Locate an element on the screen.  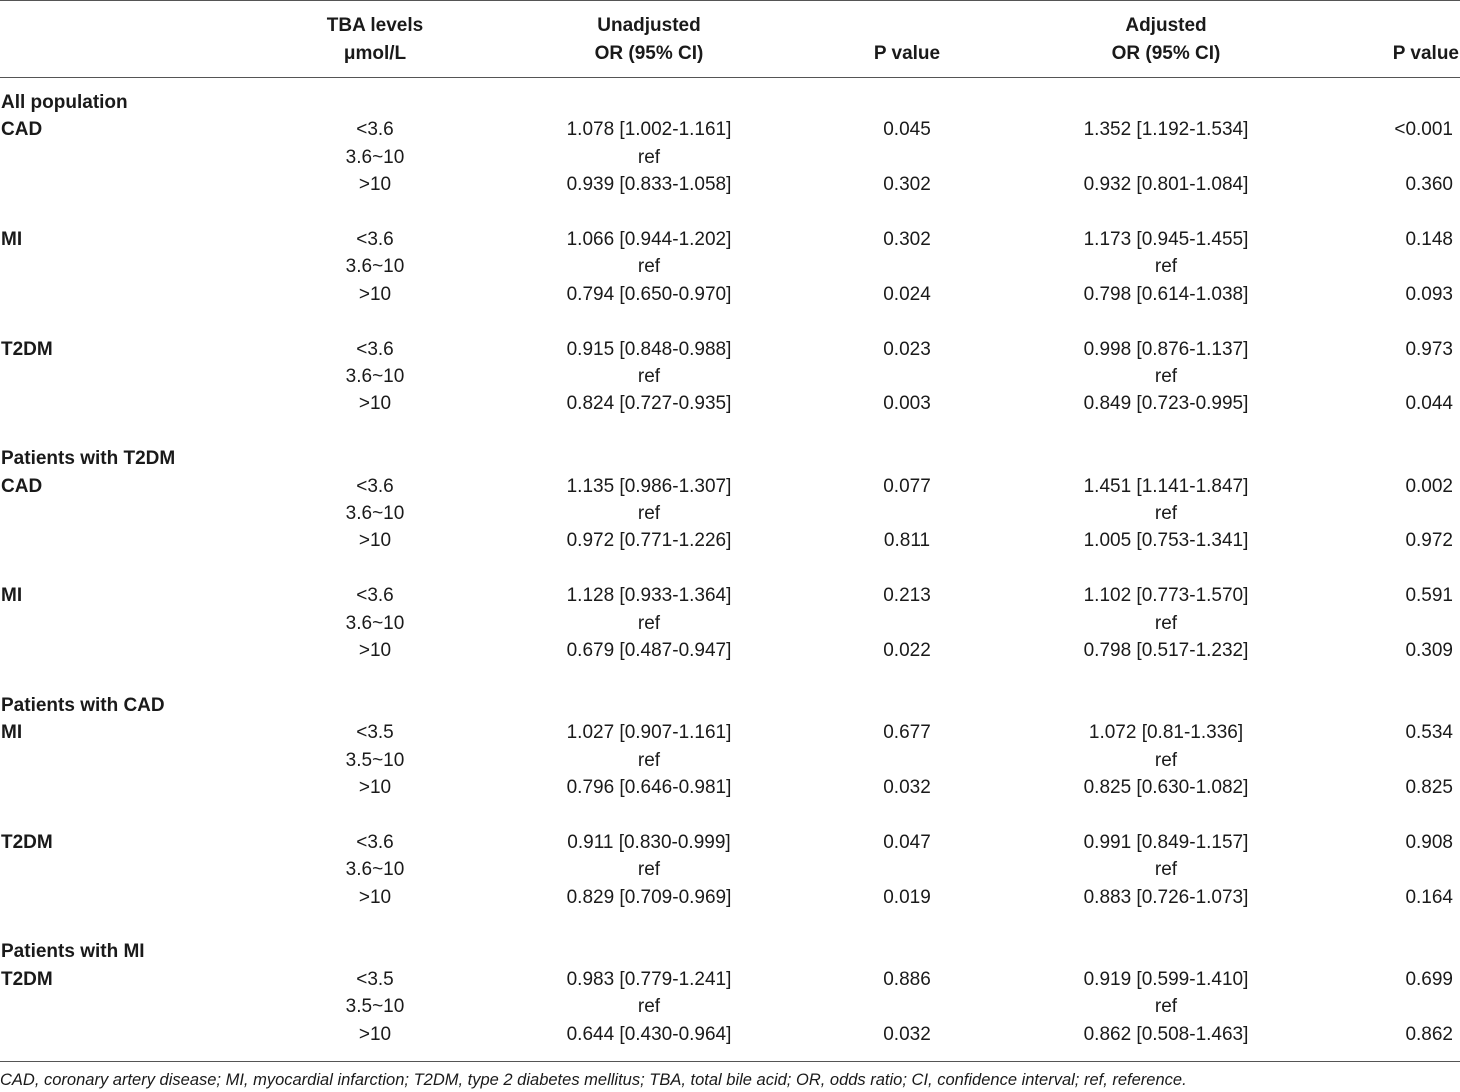
outcome-label: MI is located at coordinates (12, 596).